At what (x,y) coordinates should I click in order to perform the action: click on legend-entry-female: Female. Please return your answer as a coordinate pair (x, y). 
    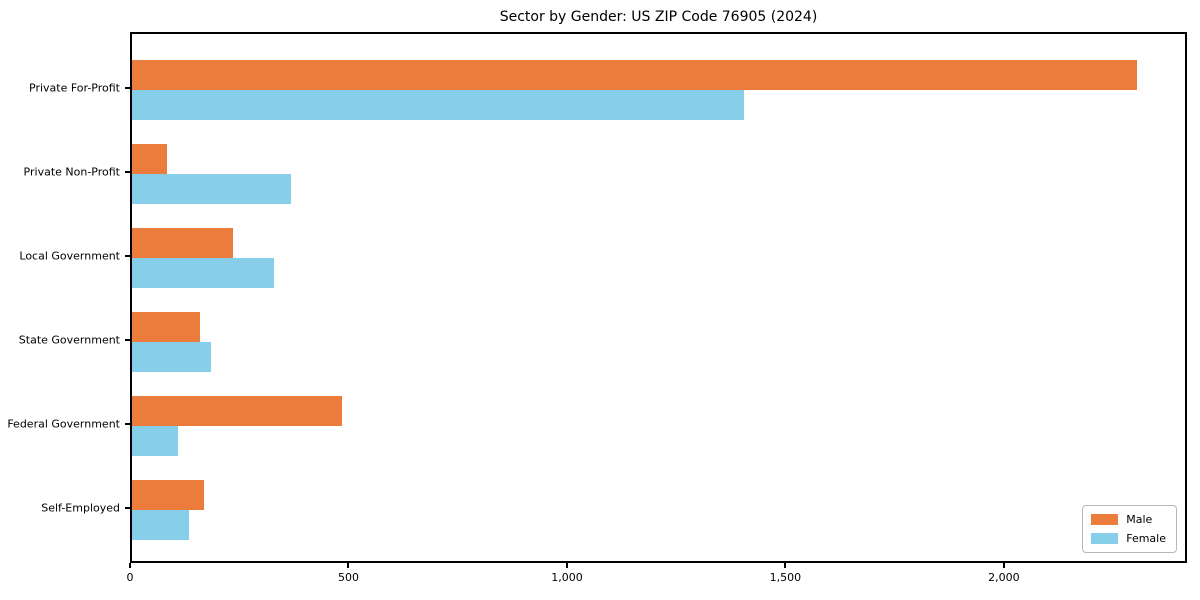
    Looking at the image, I should click on (1128, 538).